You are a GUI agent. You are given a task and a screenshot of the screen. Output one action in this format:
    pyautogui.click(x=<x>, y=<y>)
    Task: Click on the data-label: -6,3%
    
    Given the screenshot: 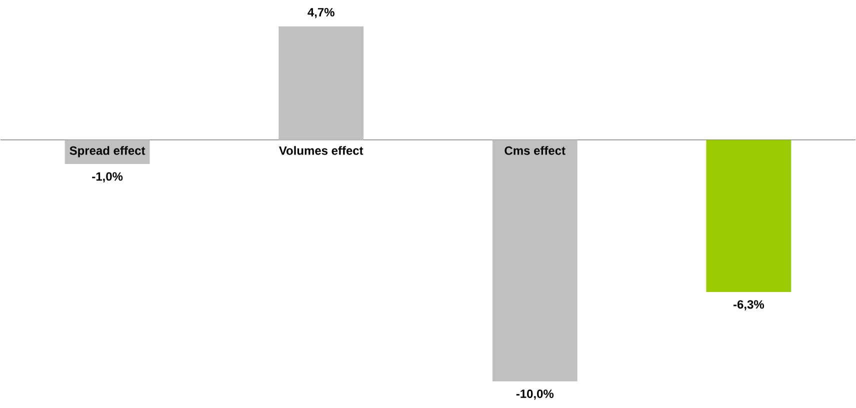 What is the action you would take?
    pyautogui.click(x=749, y=305)
    